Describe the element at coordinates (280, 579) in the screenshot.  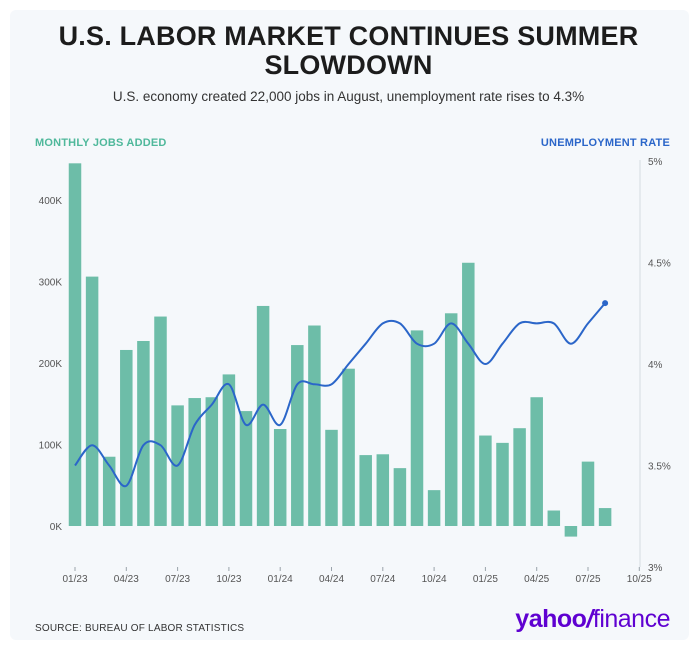
I see `x-tick-label: 01/24` at that location.